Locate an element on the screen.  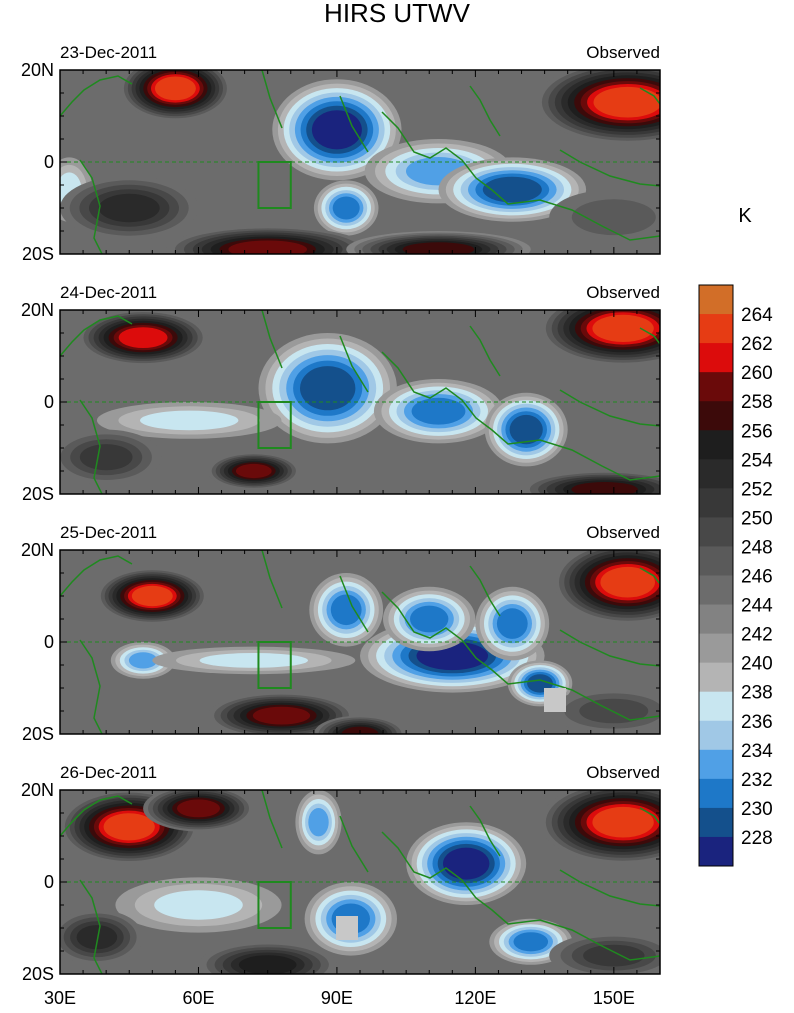
panel-3-label: Observed is located at coordinates (623, 532).